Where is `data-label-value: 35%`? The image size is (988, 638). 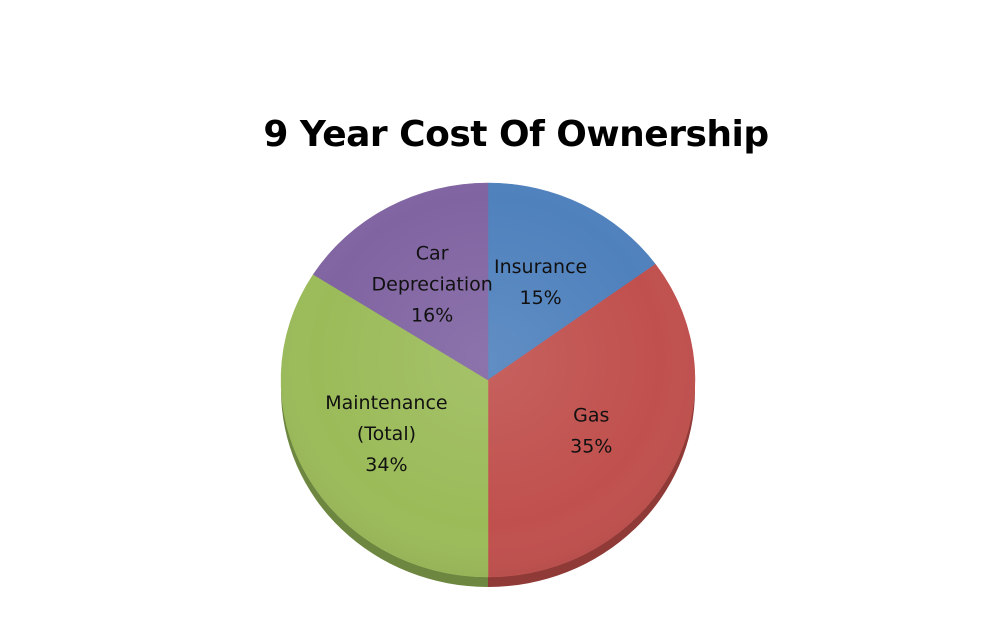 data-label-value: 35% is located at coordinates (591, 447).